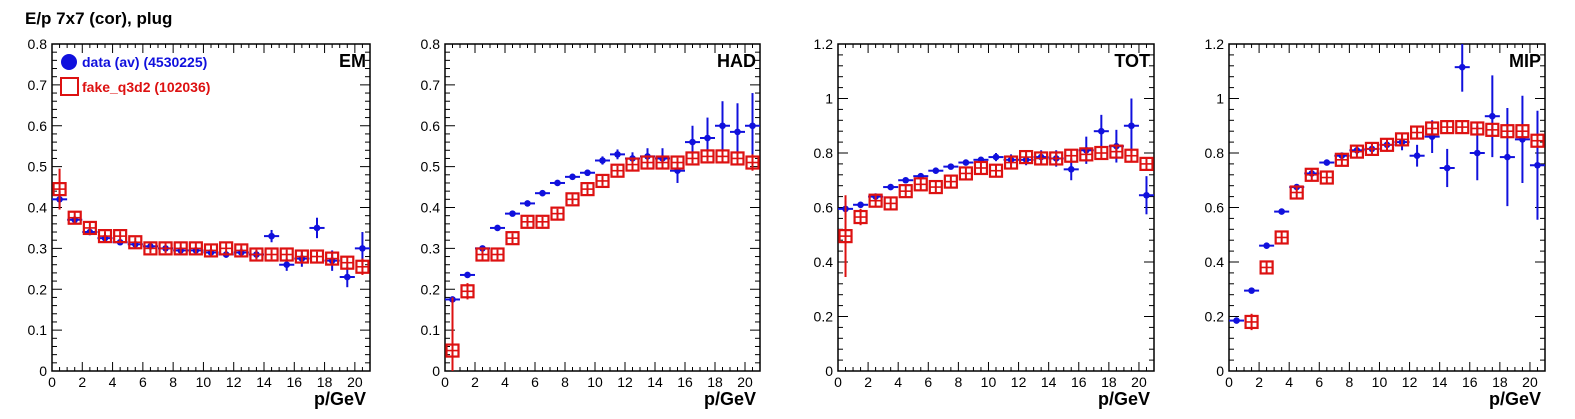 The width and height of the screenshot is (1575, 419). I want to click on x-tick-label: 14, so click(264, 382).